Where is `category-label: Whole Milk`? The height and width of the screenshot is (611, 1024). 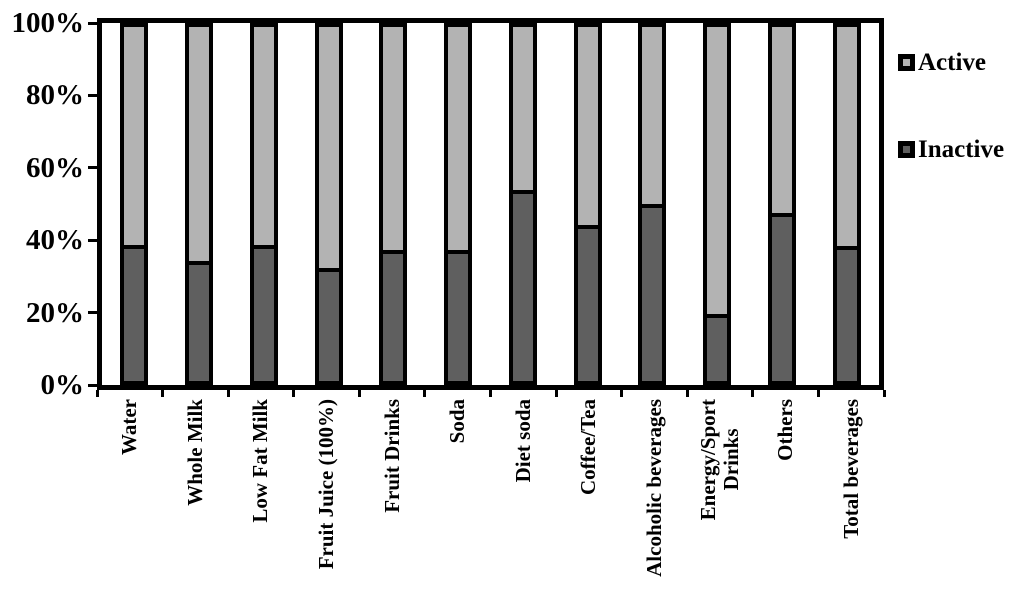 category-label: Whole Milk is located at coordinates (194, 452).